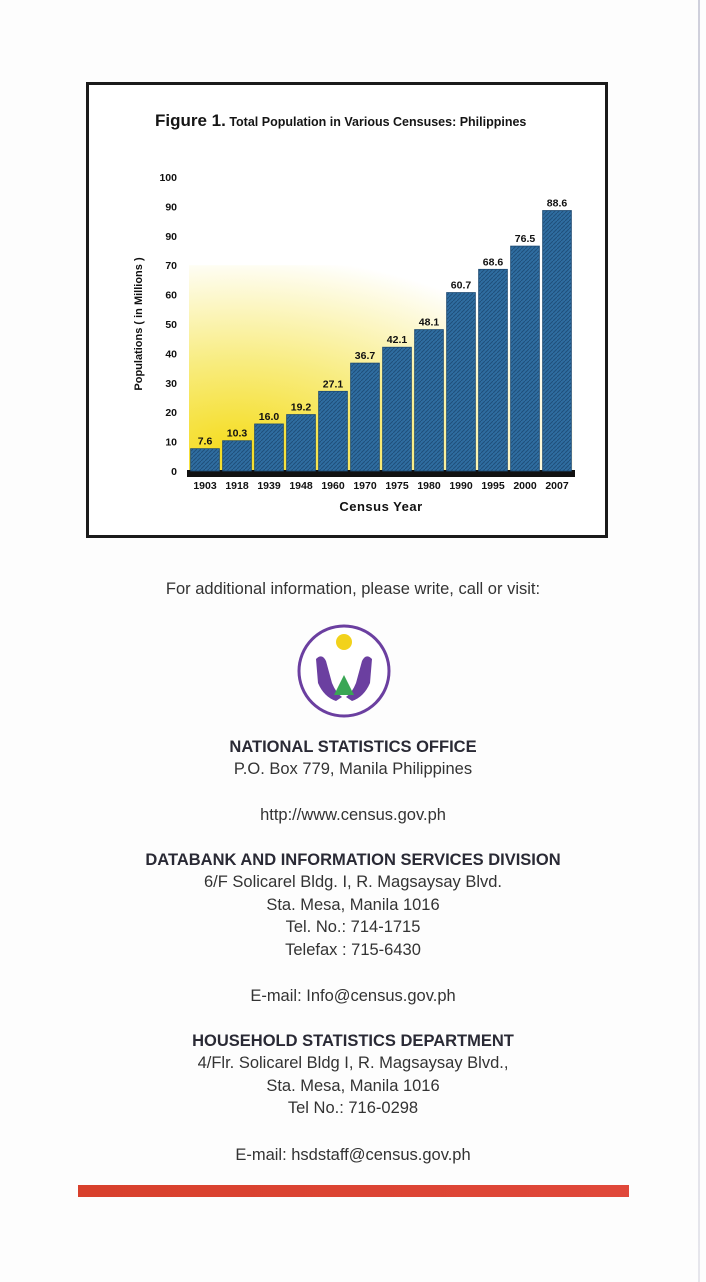  Describe the element at coordinates (301, 408) in the screenshot. I see `value-label-1948: 19.2` at that location.